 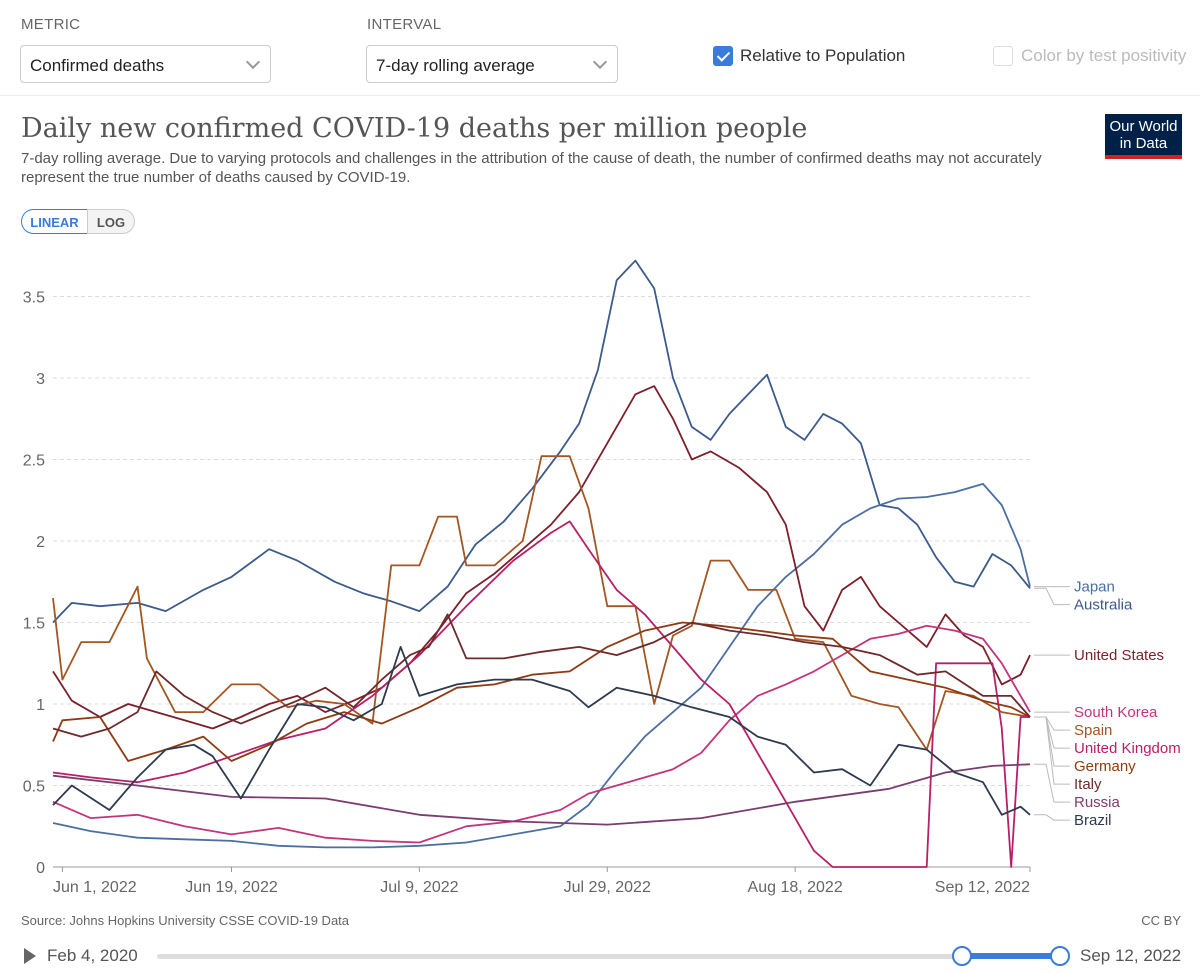 What do you see at coordinates (1105, 766) in the screenshot?
I see `legend-label-germany: Germany` at bounding box center [1105, 766].